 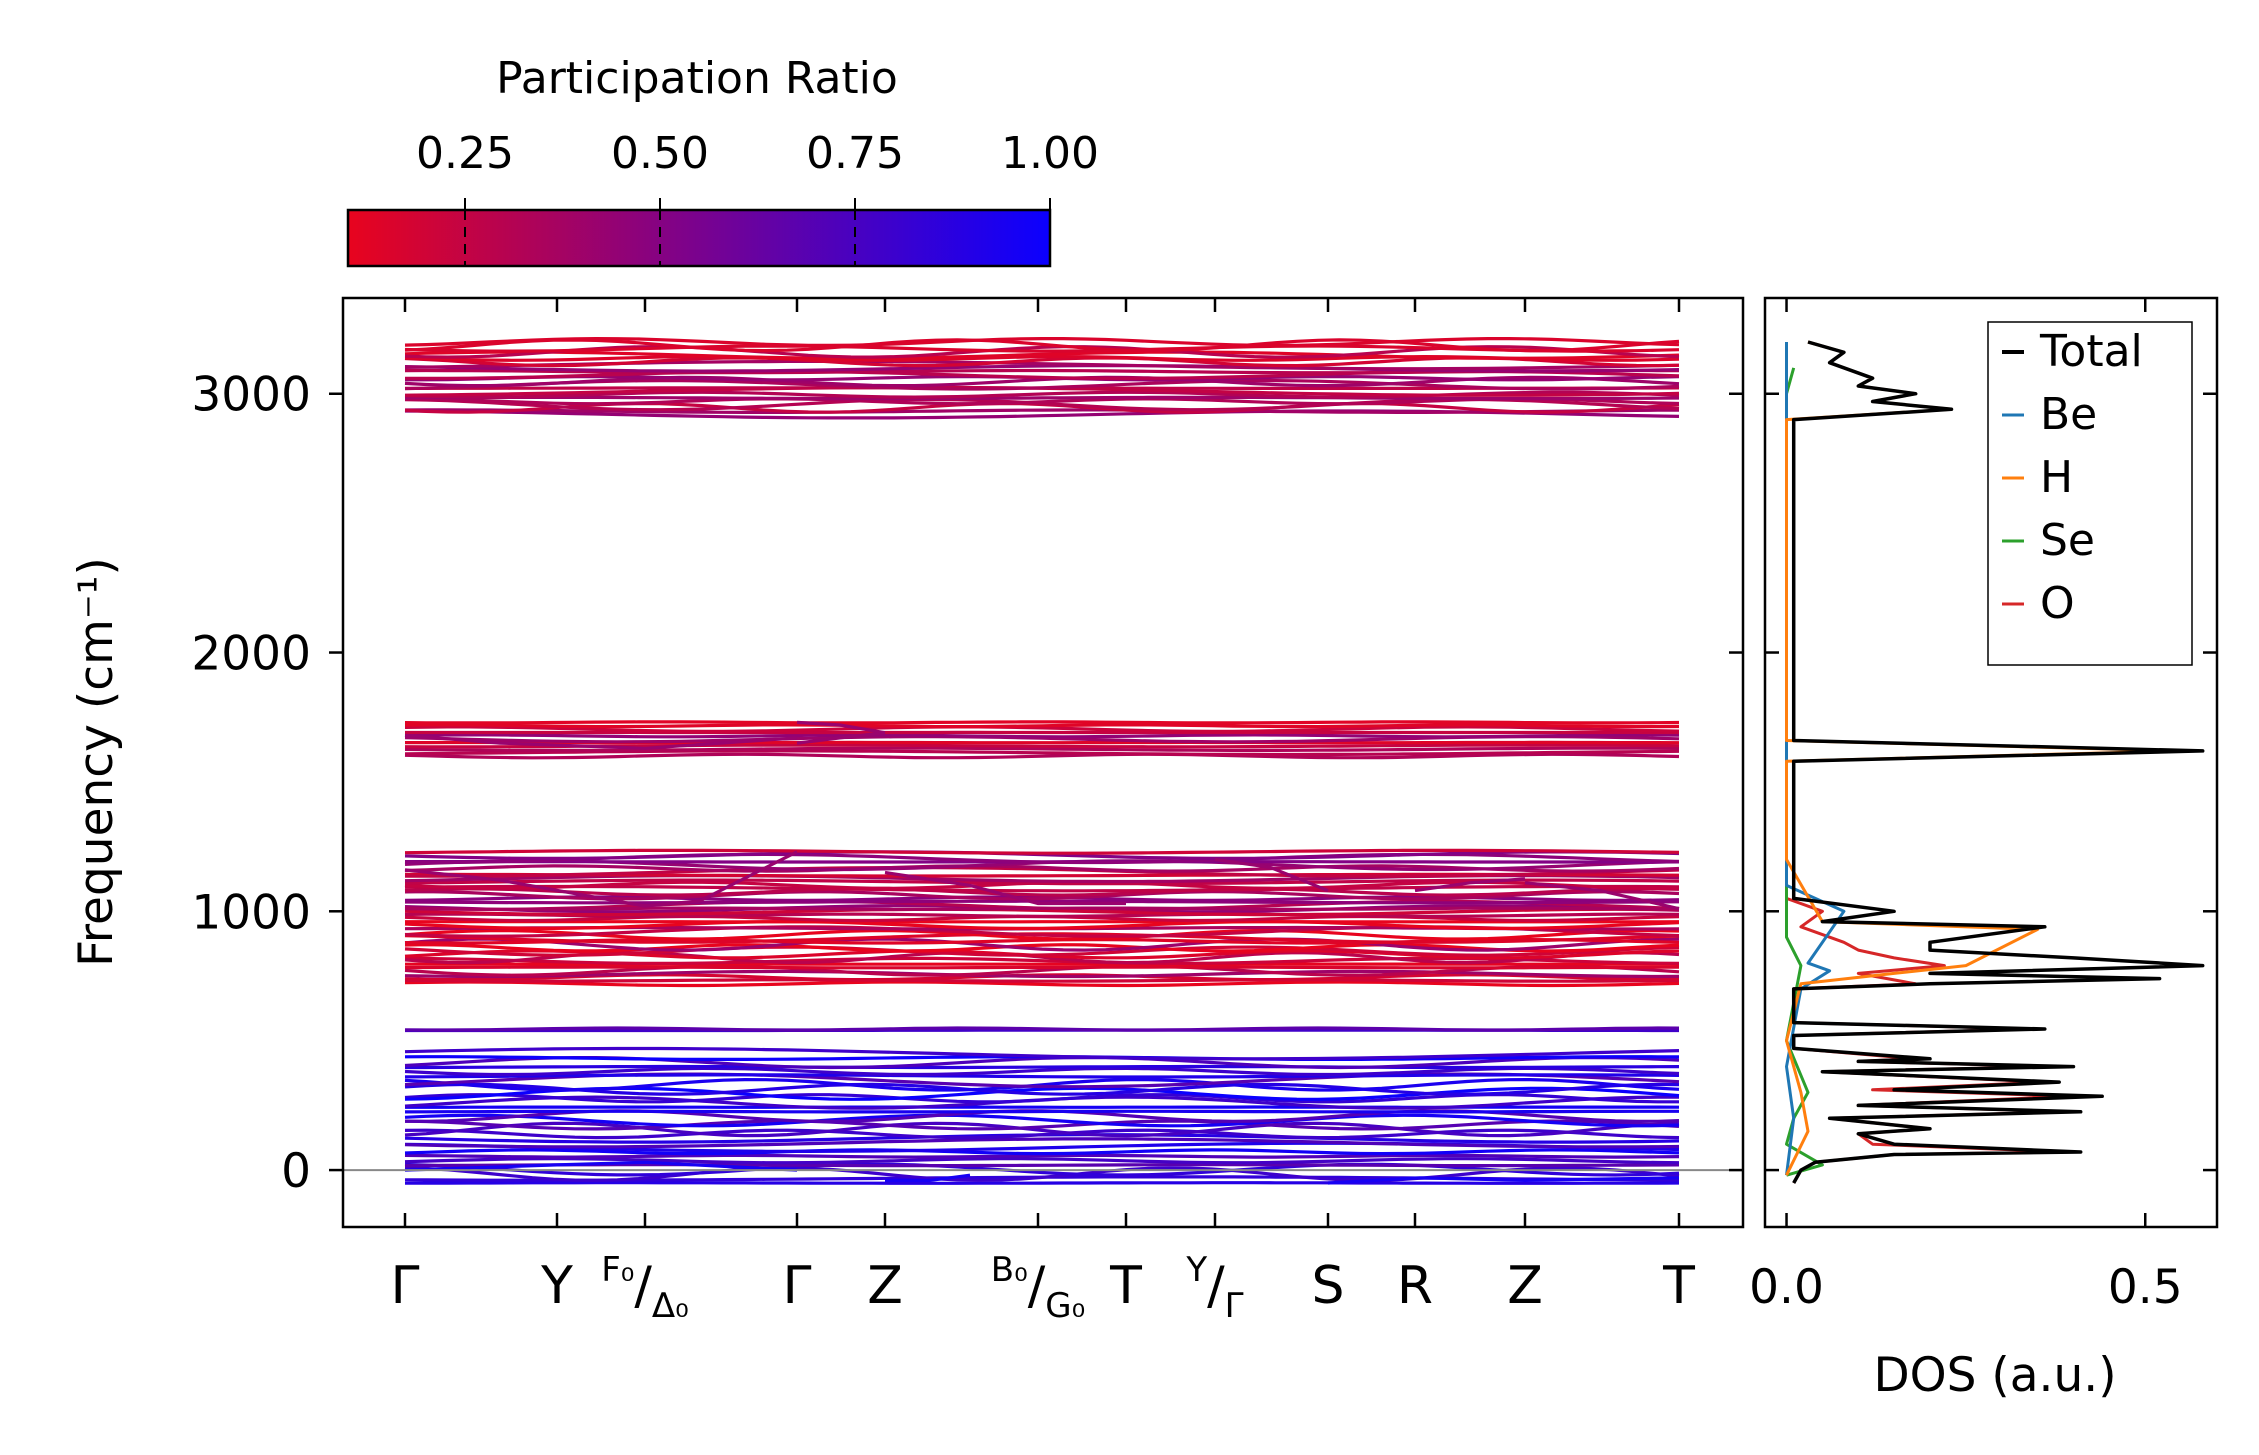 What do you see at coordinates (465, 153) in the screenshot?
I see `colorbar-tick-label-0: 0.25` at bounding box center [465, 153].